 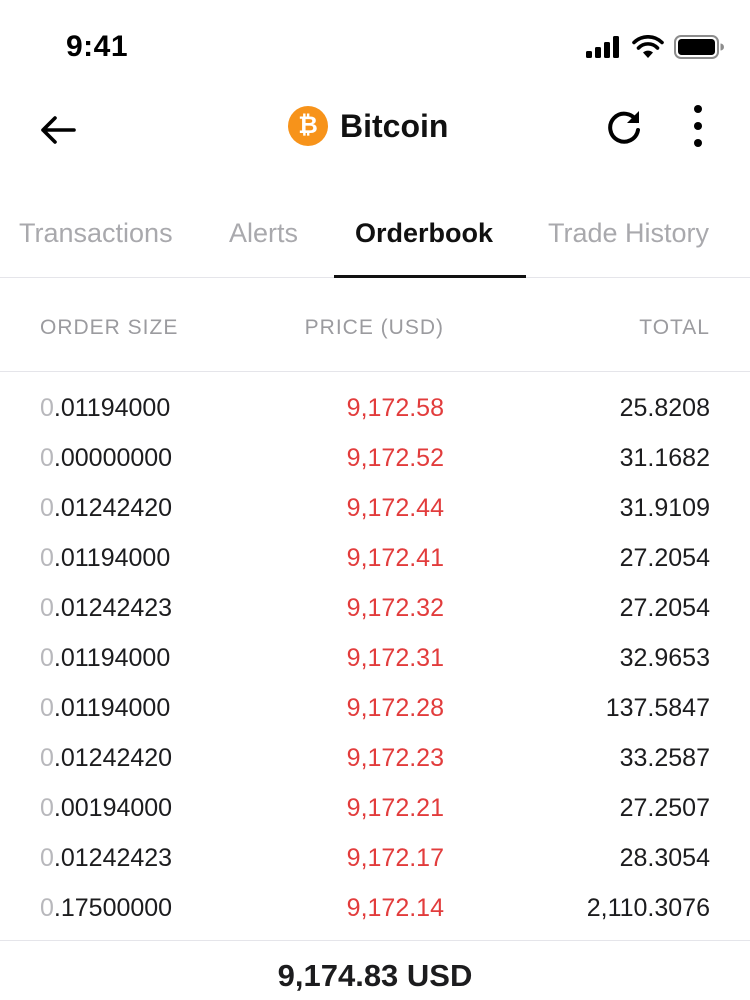 What do you see at coordinates (395, 708) in the screenshot?
I see `order-price: 9,172.28` at bounding box center [395, 708].